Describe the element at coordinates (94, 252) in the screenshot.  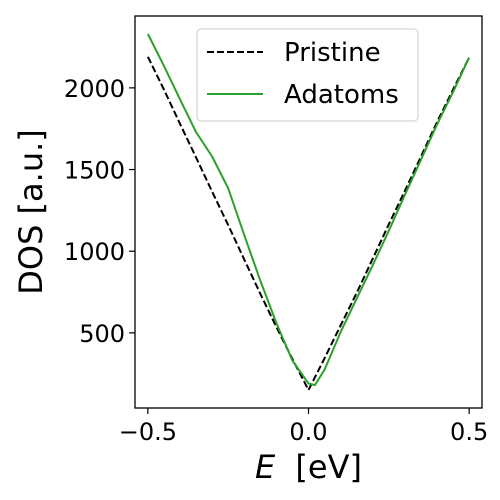
I see `y-tick-label: 1000` at that location.